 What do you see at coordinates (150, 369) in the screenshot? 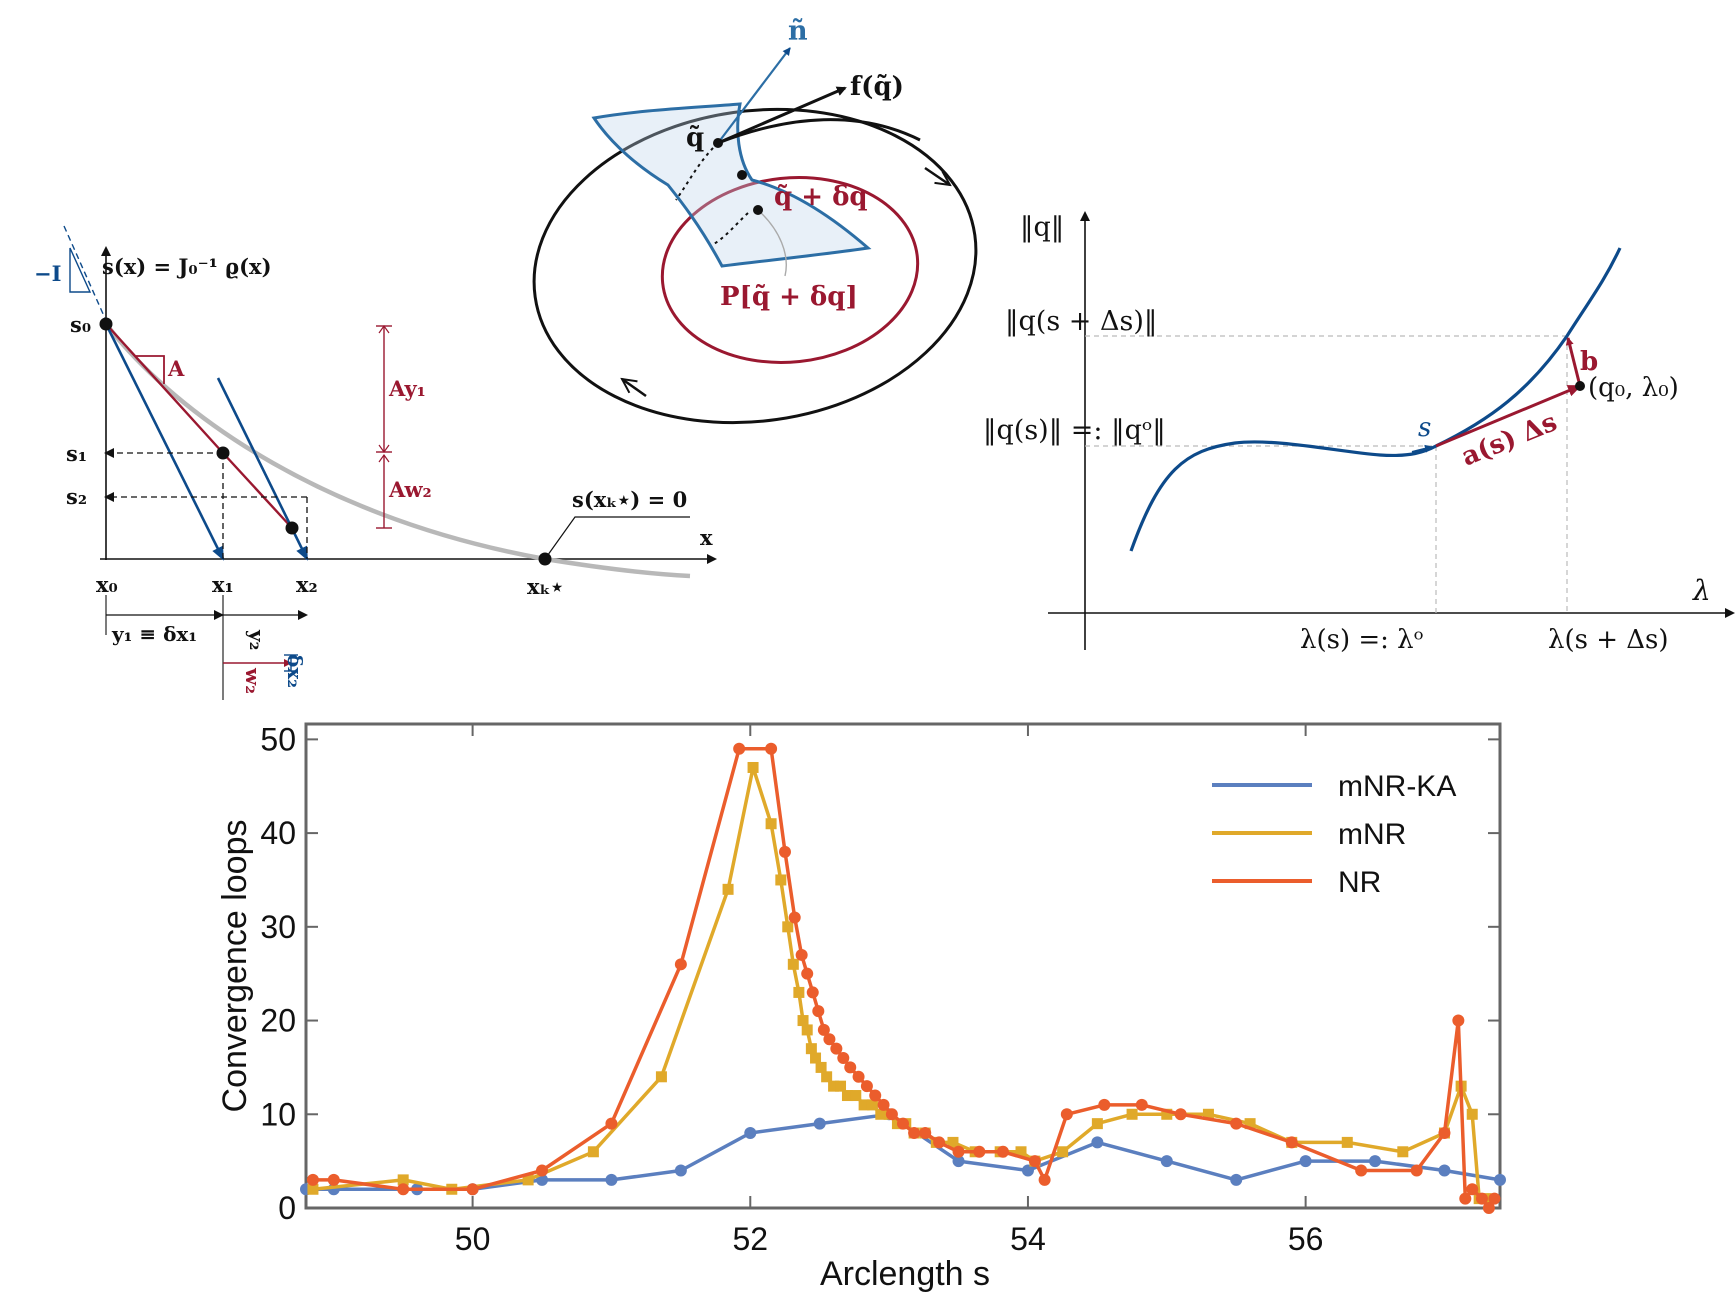
I see `A-triangle` at bounding box center [150, 369].